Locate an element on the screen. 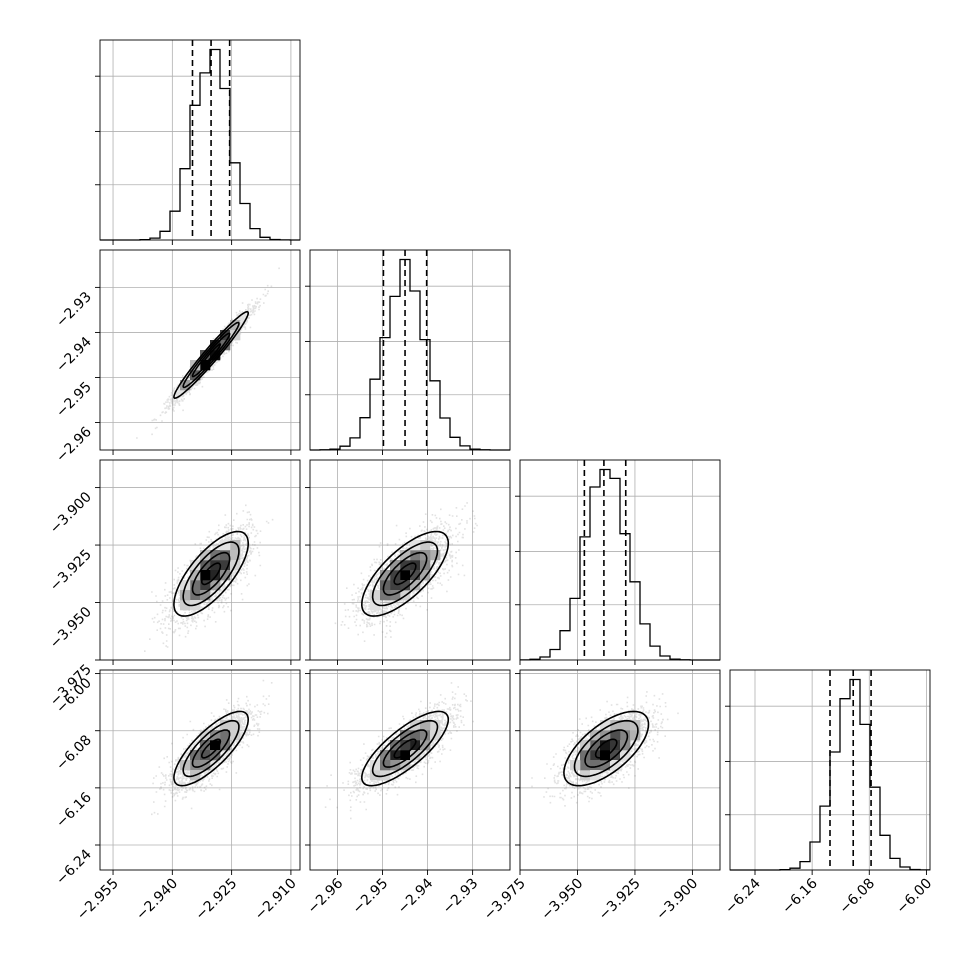  x-tick-label: −2.93 is located at coordinates (461, 897).